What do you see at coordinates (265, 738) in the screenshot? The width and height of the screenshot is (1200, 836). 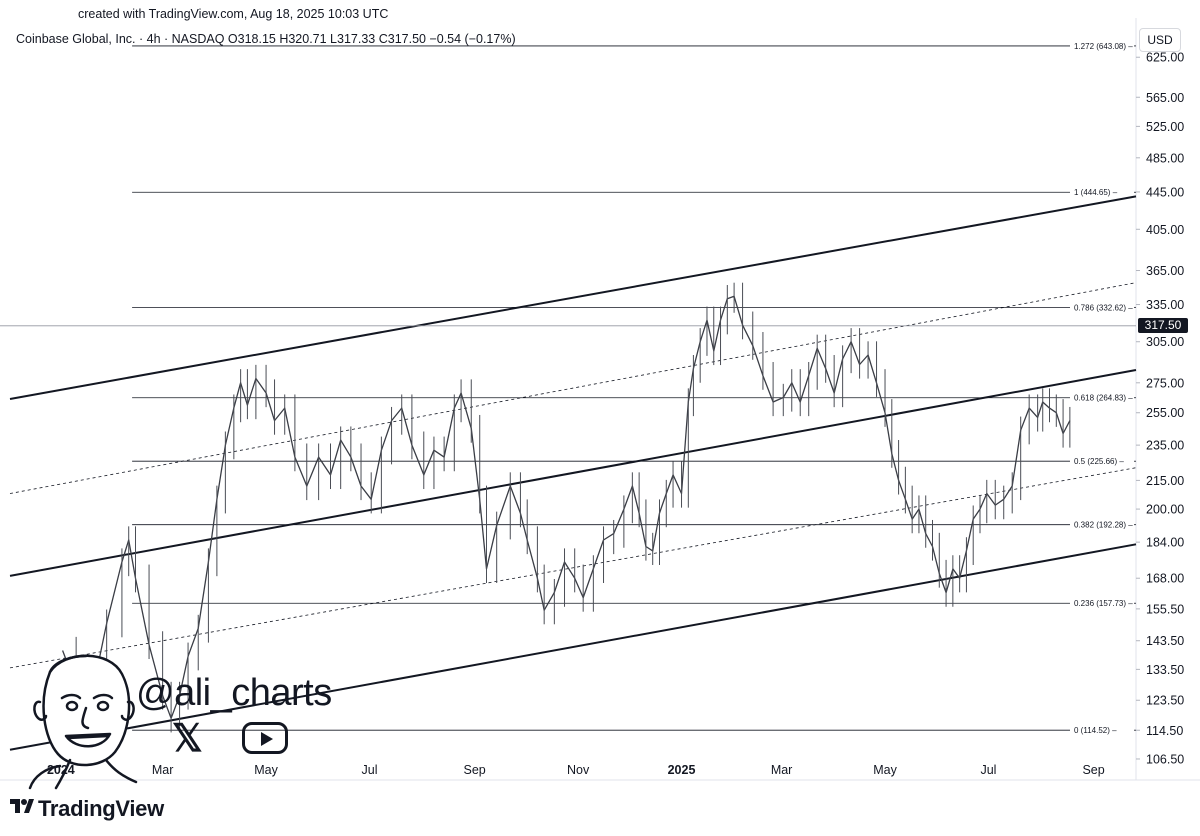 I see `youtube-logo-icon` at bounding box center [265, 738].